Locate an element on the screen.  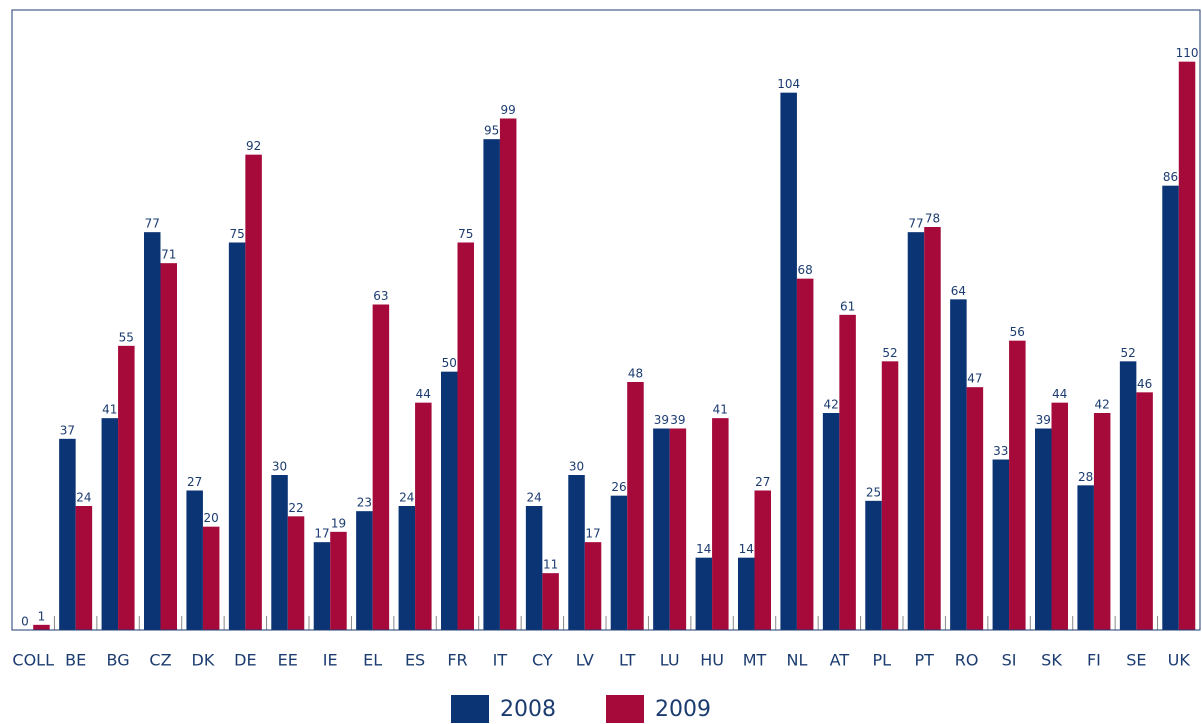
x-tick-label: UK is located at coordinates (1179, 660).